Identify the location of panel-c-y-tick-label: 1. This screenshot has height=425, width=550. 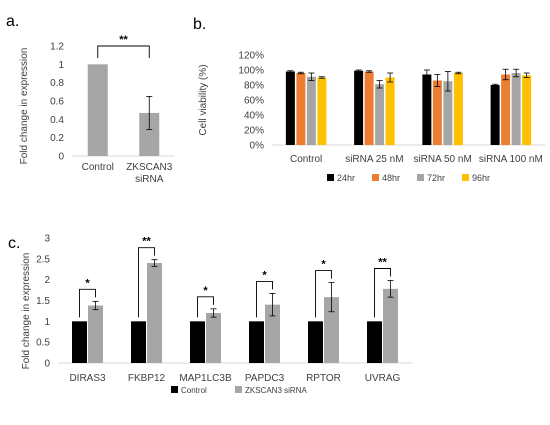
(47, 322).